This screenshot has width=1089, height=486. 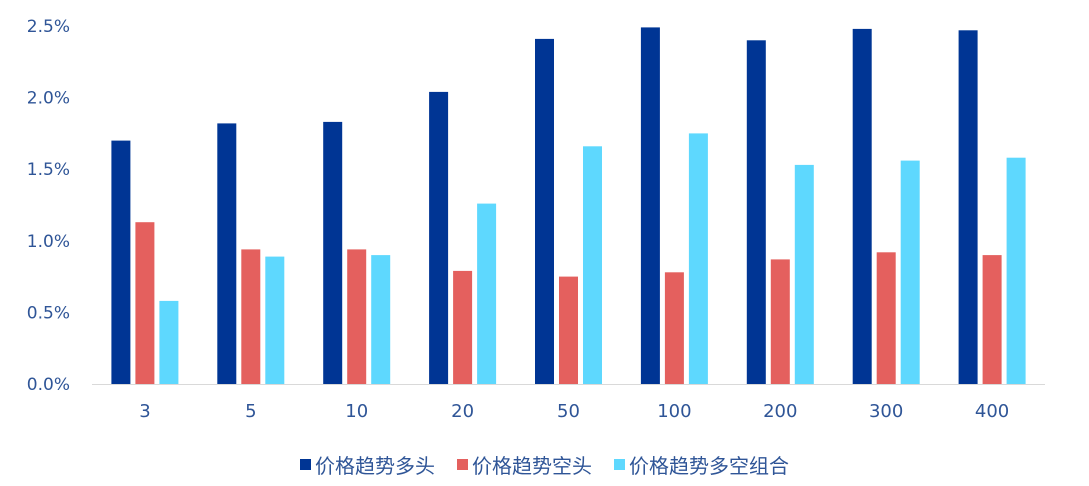 What do you see at coordinates (48, 242) in the screenshot?
I see `y-tick-label: 1.0%` at bounding box center [48, 242].